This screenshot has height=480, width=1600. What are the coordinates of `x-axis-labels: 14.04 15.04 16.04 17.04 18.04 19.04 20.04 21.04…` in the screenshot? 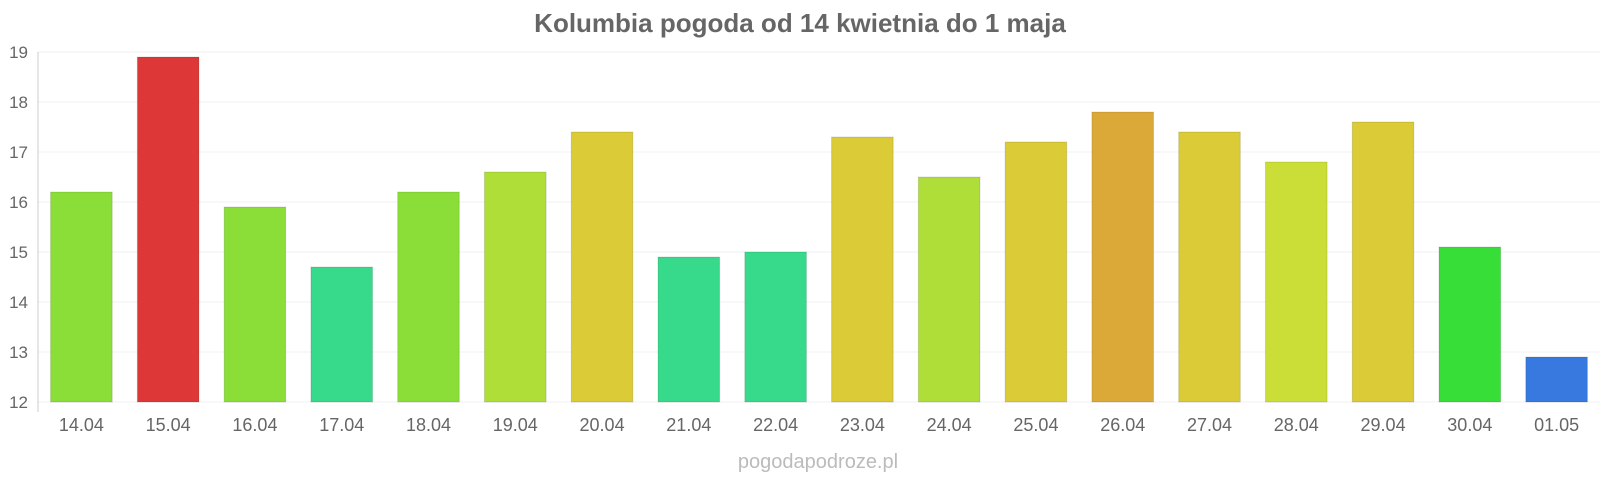 It's located at (819, 425).